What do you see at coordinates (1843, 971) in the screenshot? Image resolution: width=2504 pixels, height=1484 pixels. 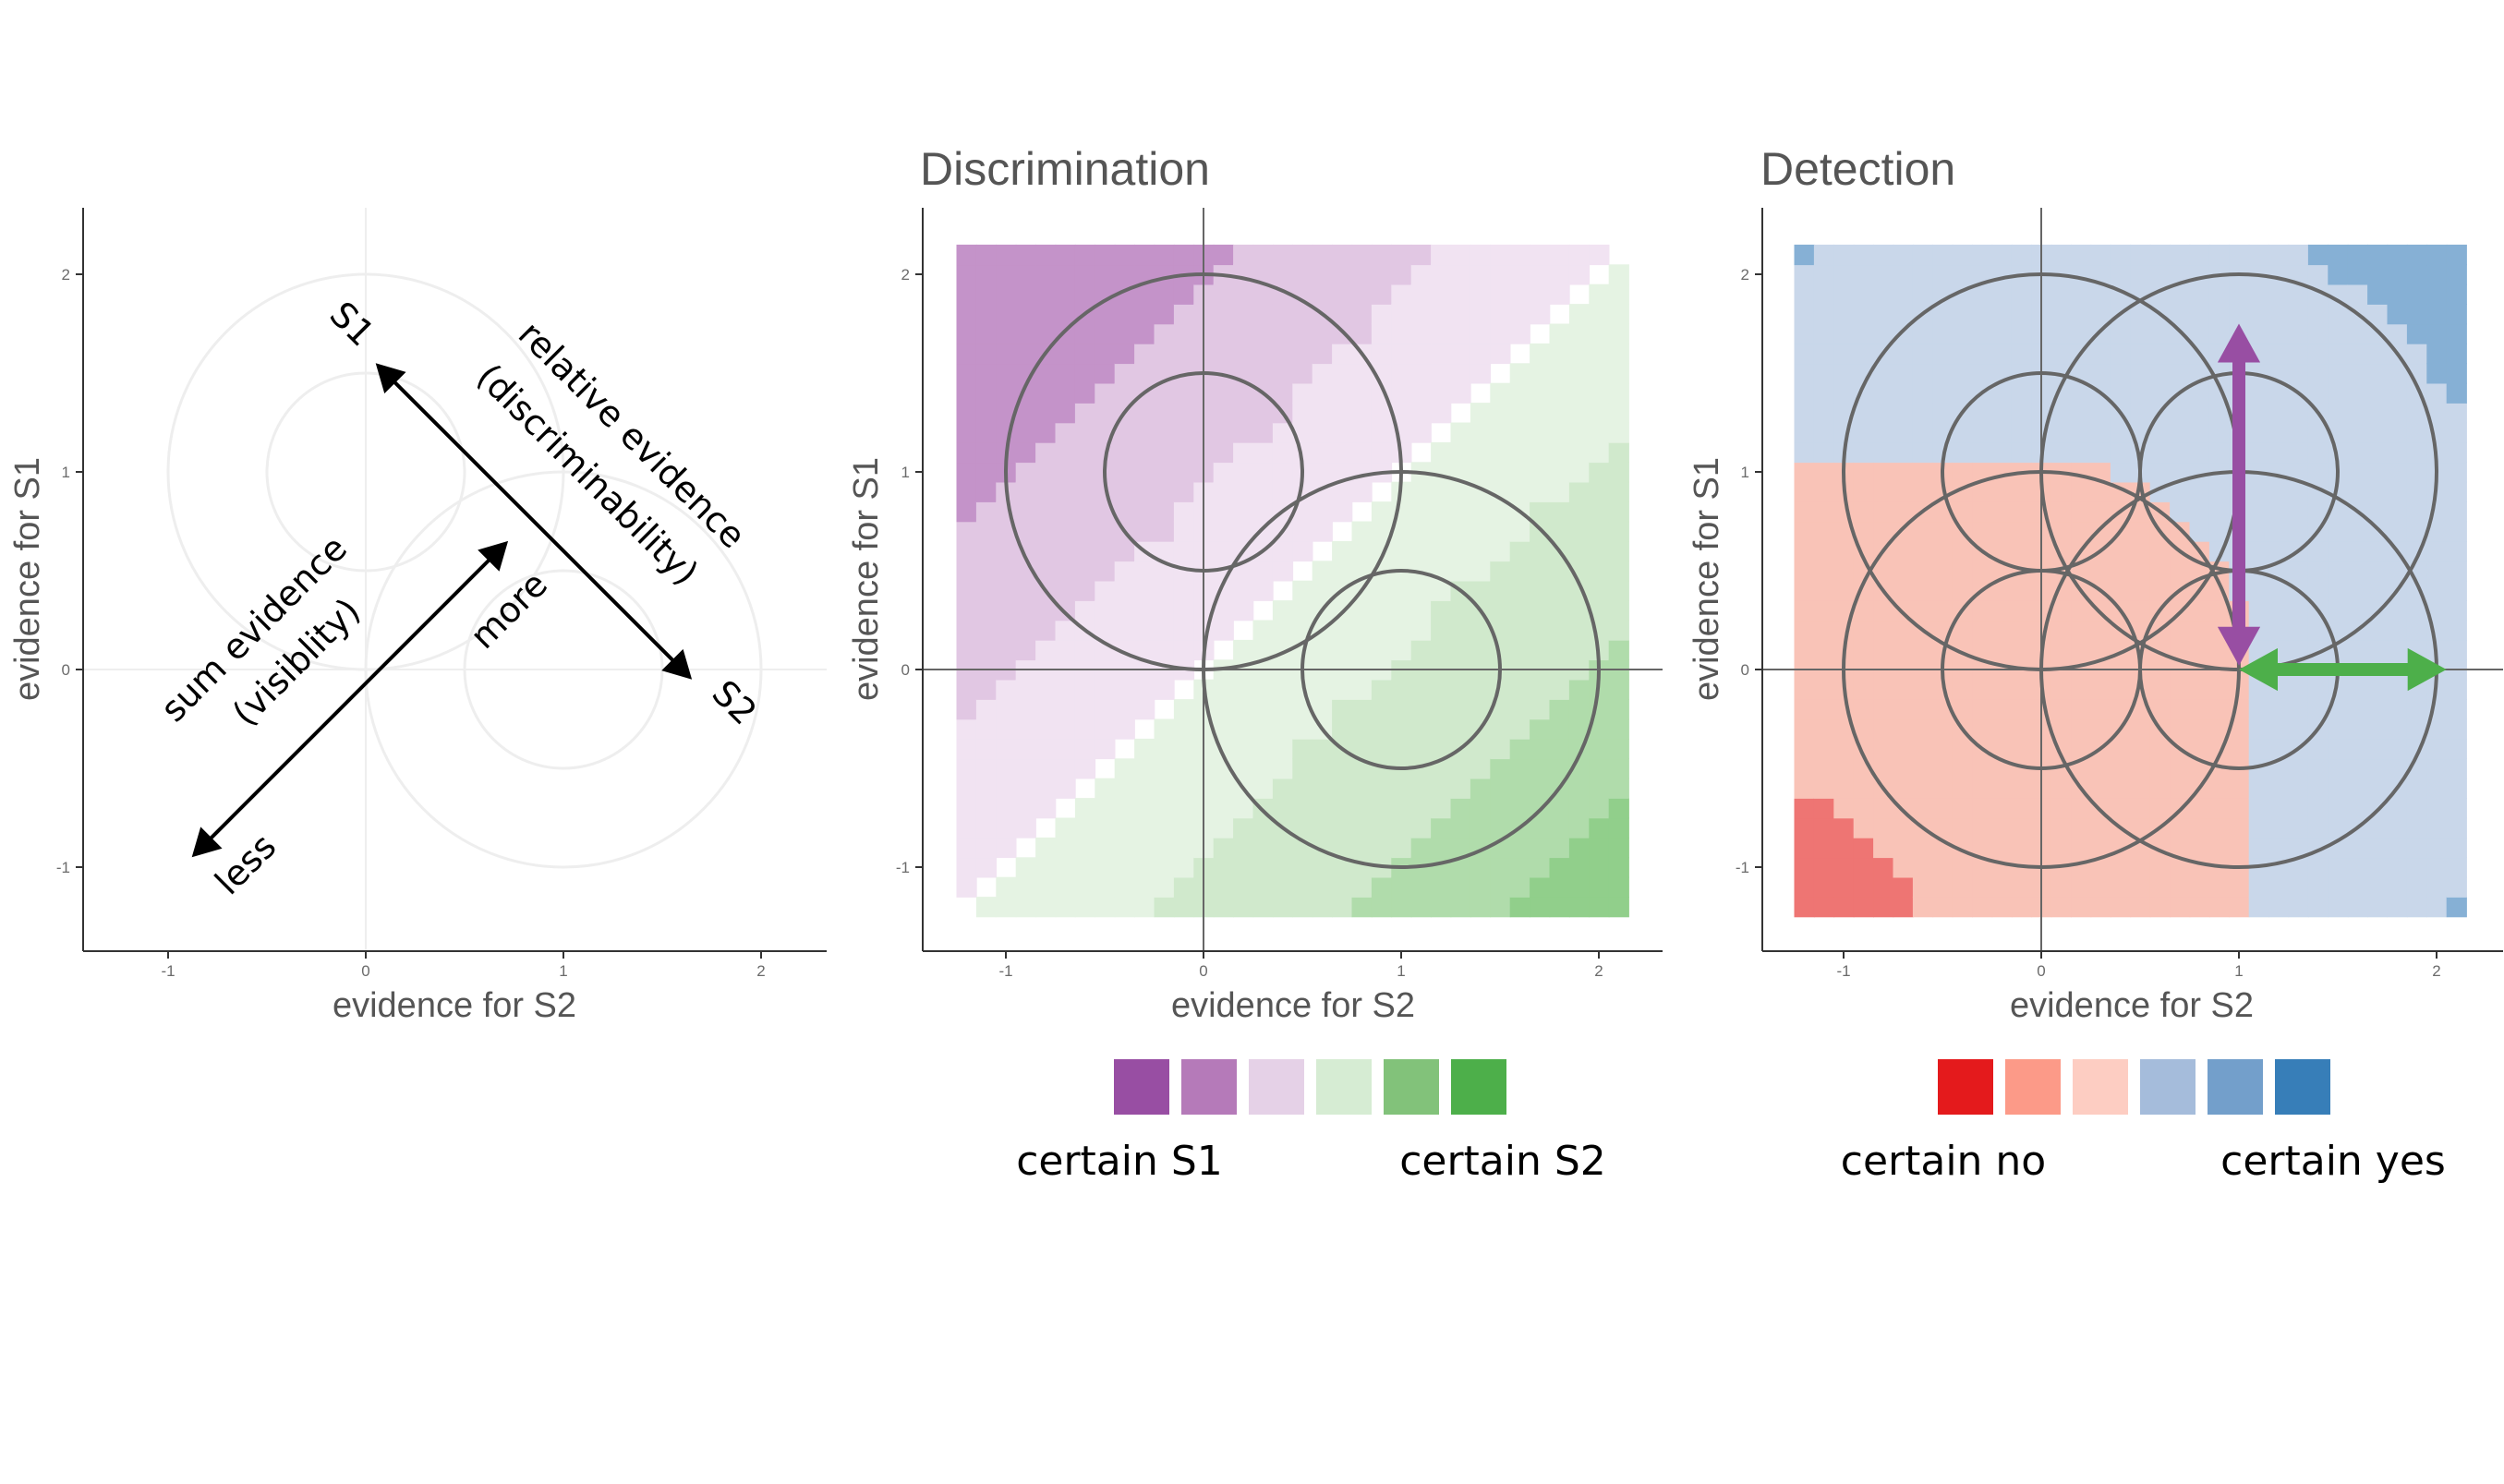 I see `x-tick-label: -1` at bounding box center [1843, 971].